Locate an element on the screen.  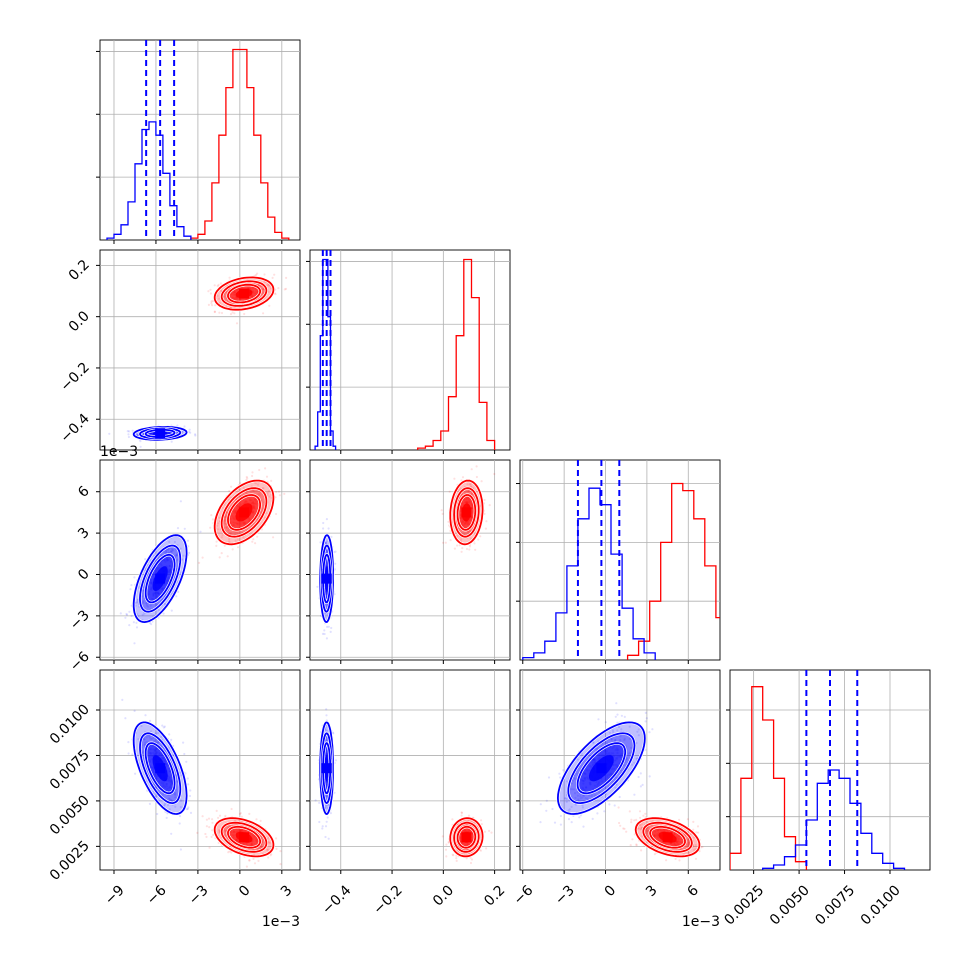
panel-frame is located at coordinates (200, 770).